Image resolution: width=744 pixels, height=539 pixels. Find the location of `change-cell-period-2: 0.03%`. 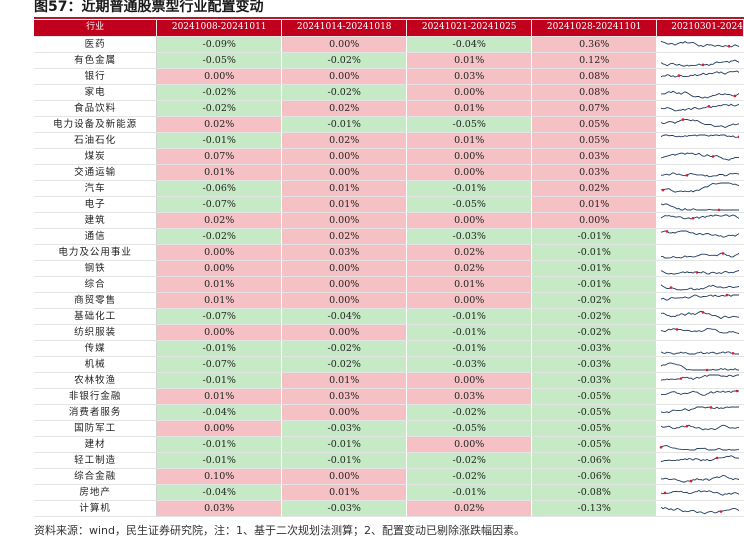

change-cell-period-2: 0.03% is located at coordinates (344, 396).